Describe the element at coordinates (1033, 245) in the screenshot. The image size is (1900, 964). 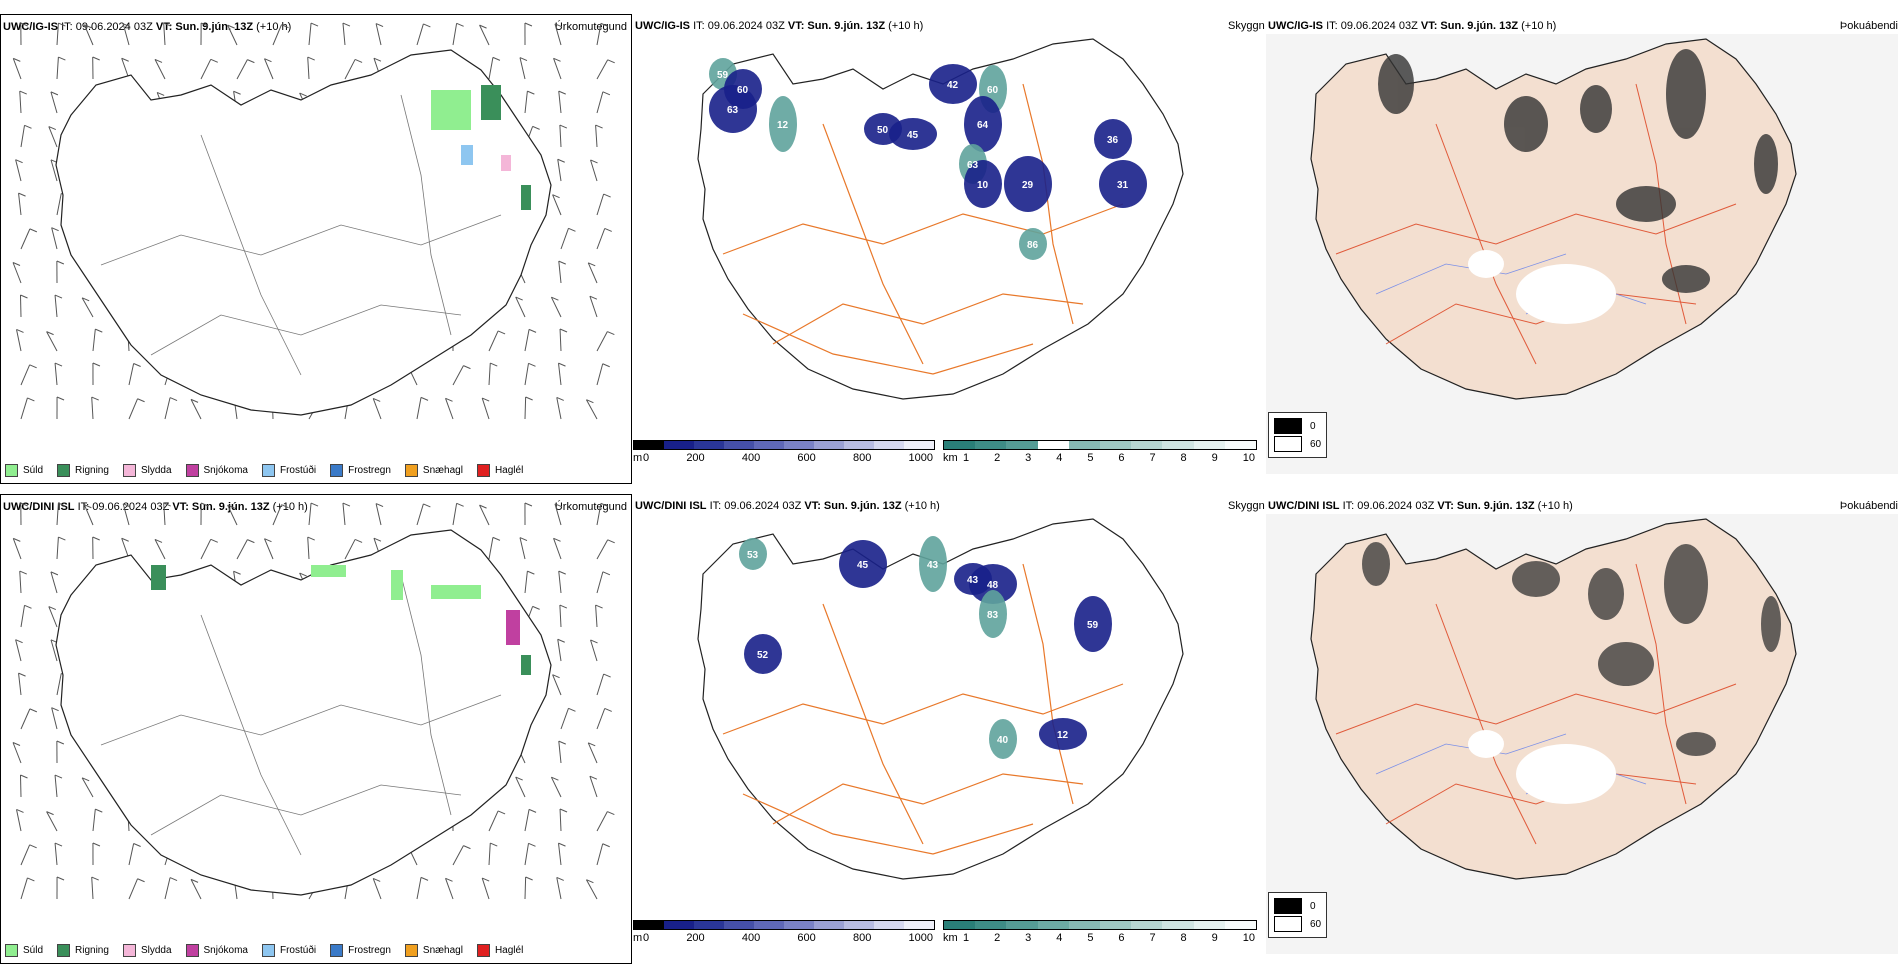
I see `ceiling-label: 86` at that location.